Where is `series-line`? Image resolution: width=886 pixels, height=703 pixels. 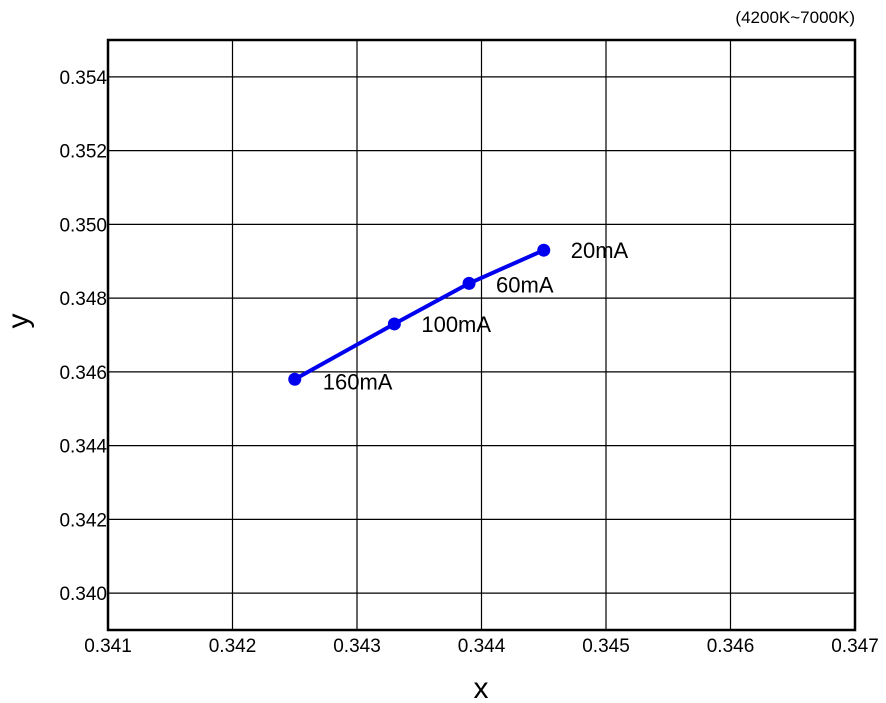
series-line is located at coordinates (419, 315).